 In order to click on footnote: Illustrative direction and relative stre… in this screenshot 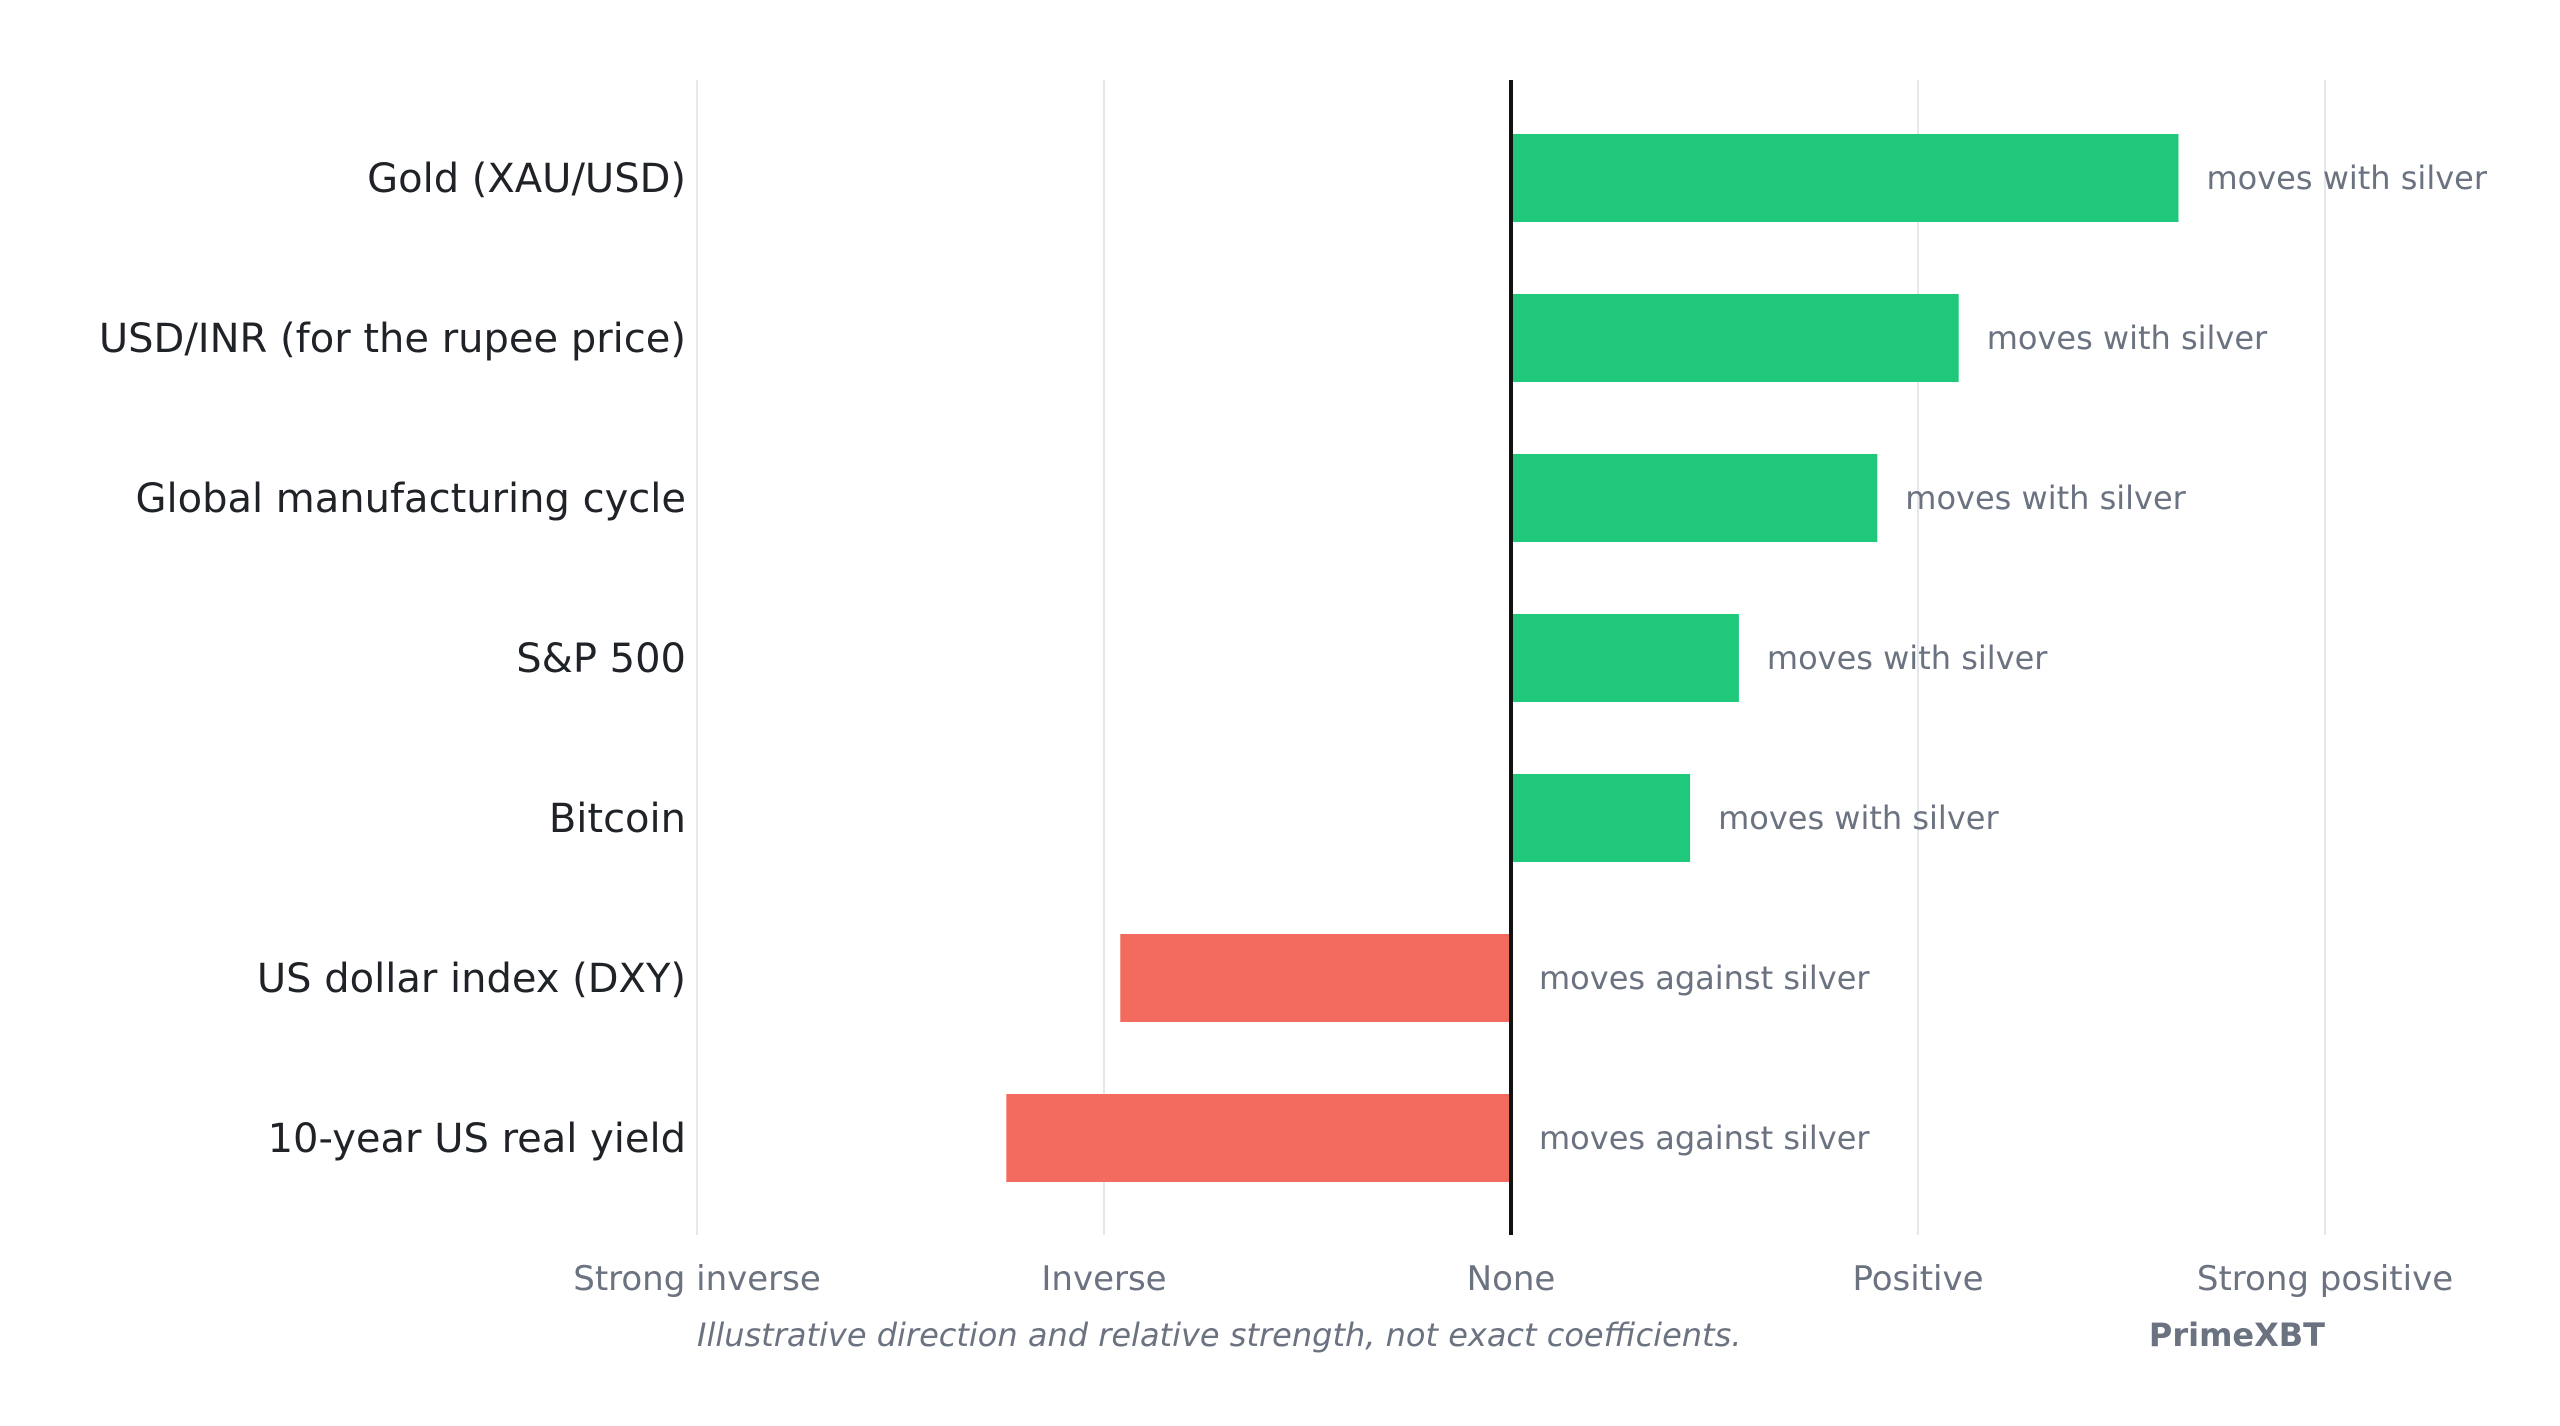, I will do `click(1219, 1335)`.